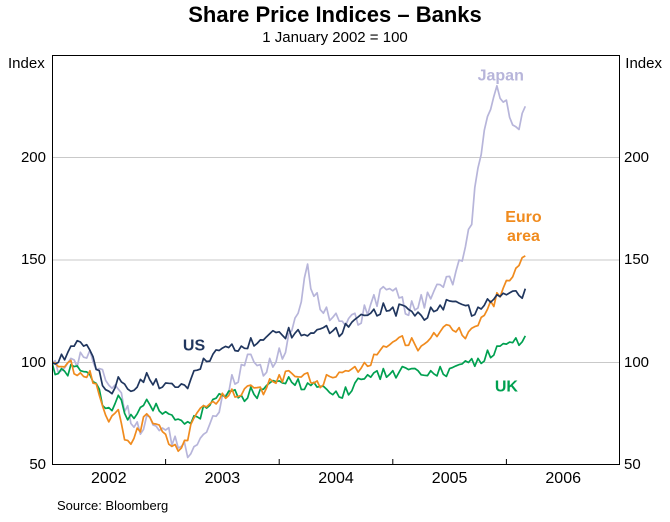 This screenshot has height=522, width=670. Describe the element at coordinates (563, 478) in the screenshot. I see `x-axis-label: 2006` at that location.